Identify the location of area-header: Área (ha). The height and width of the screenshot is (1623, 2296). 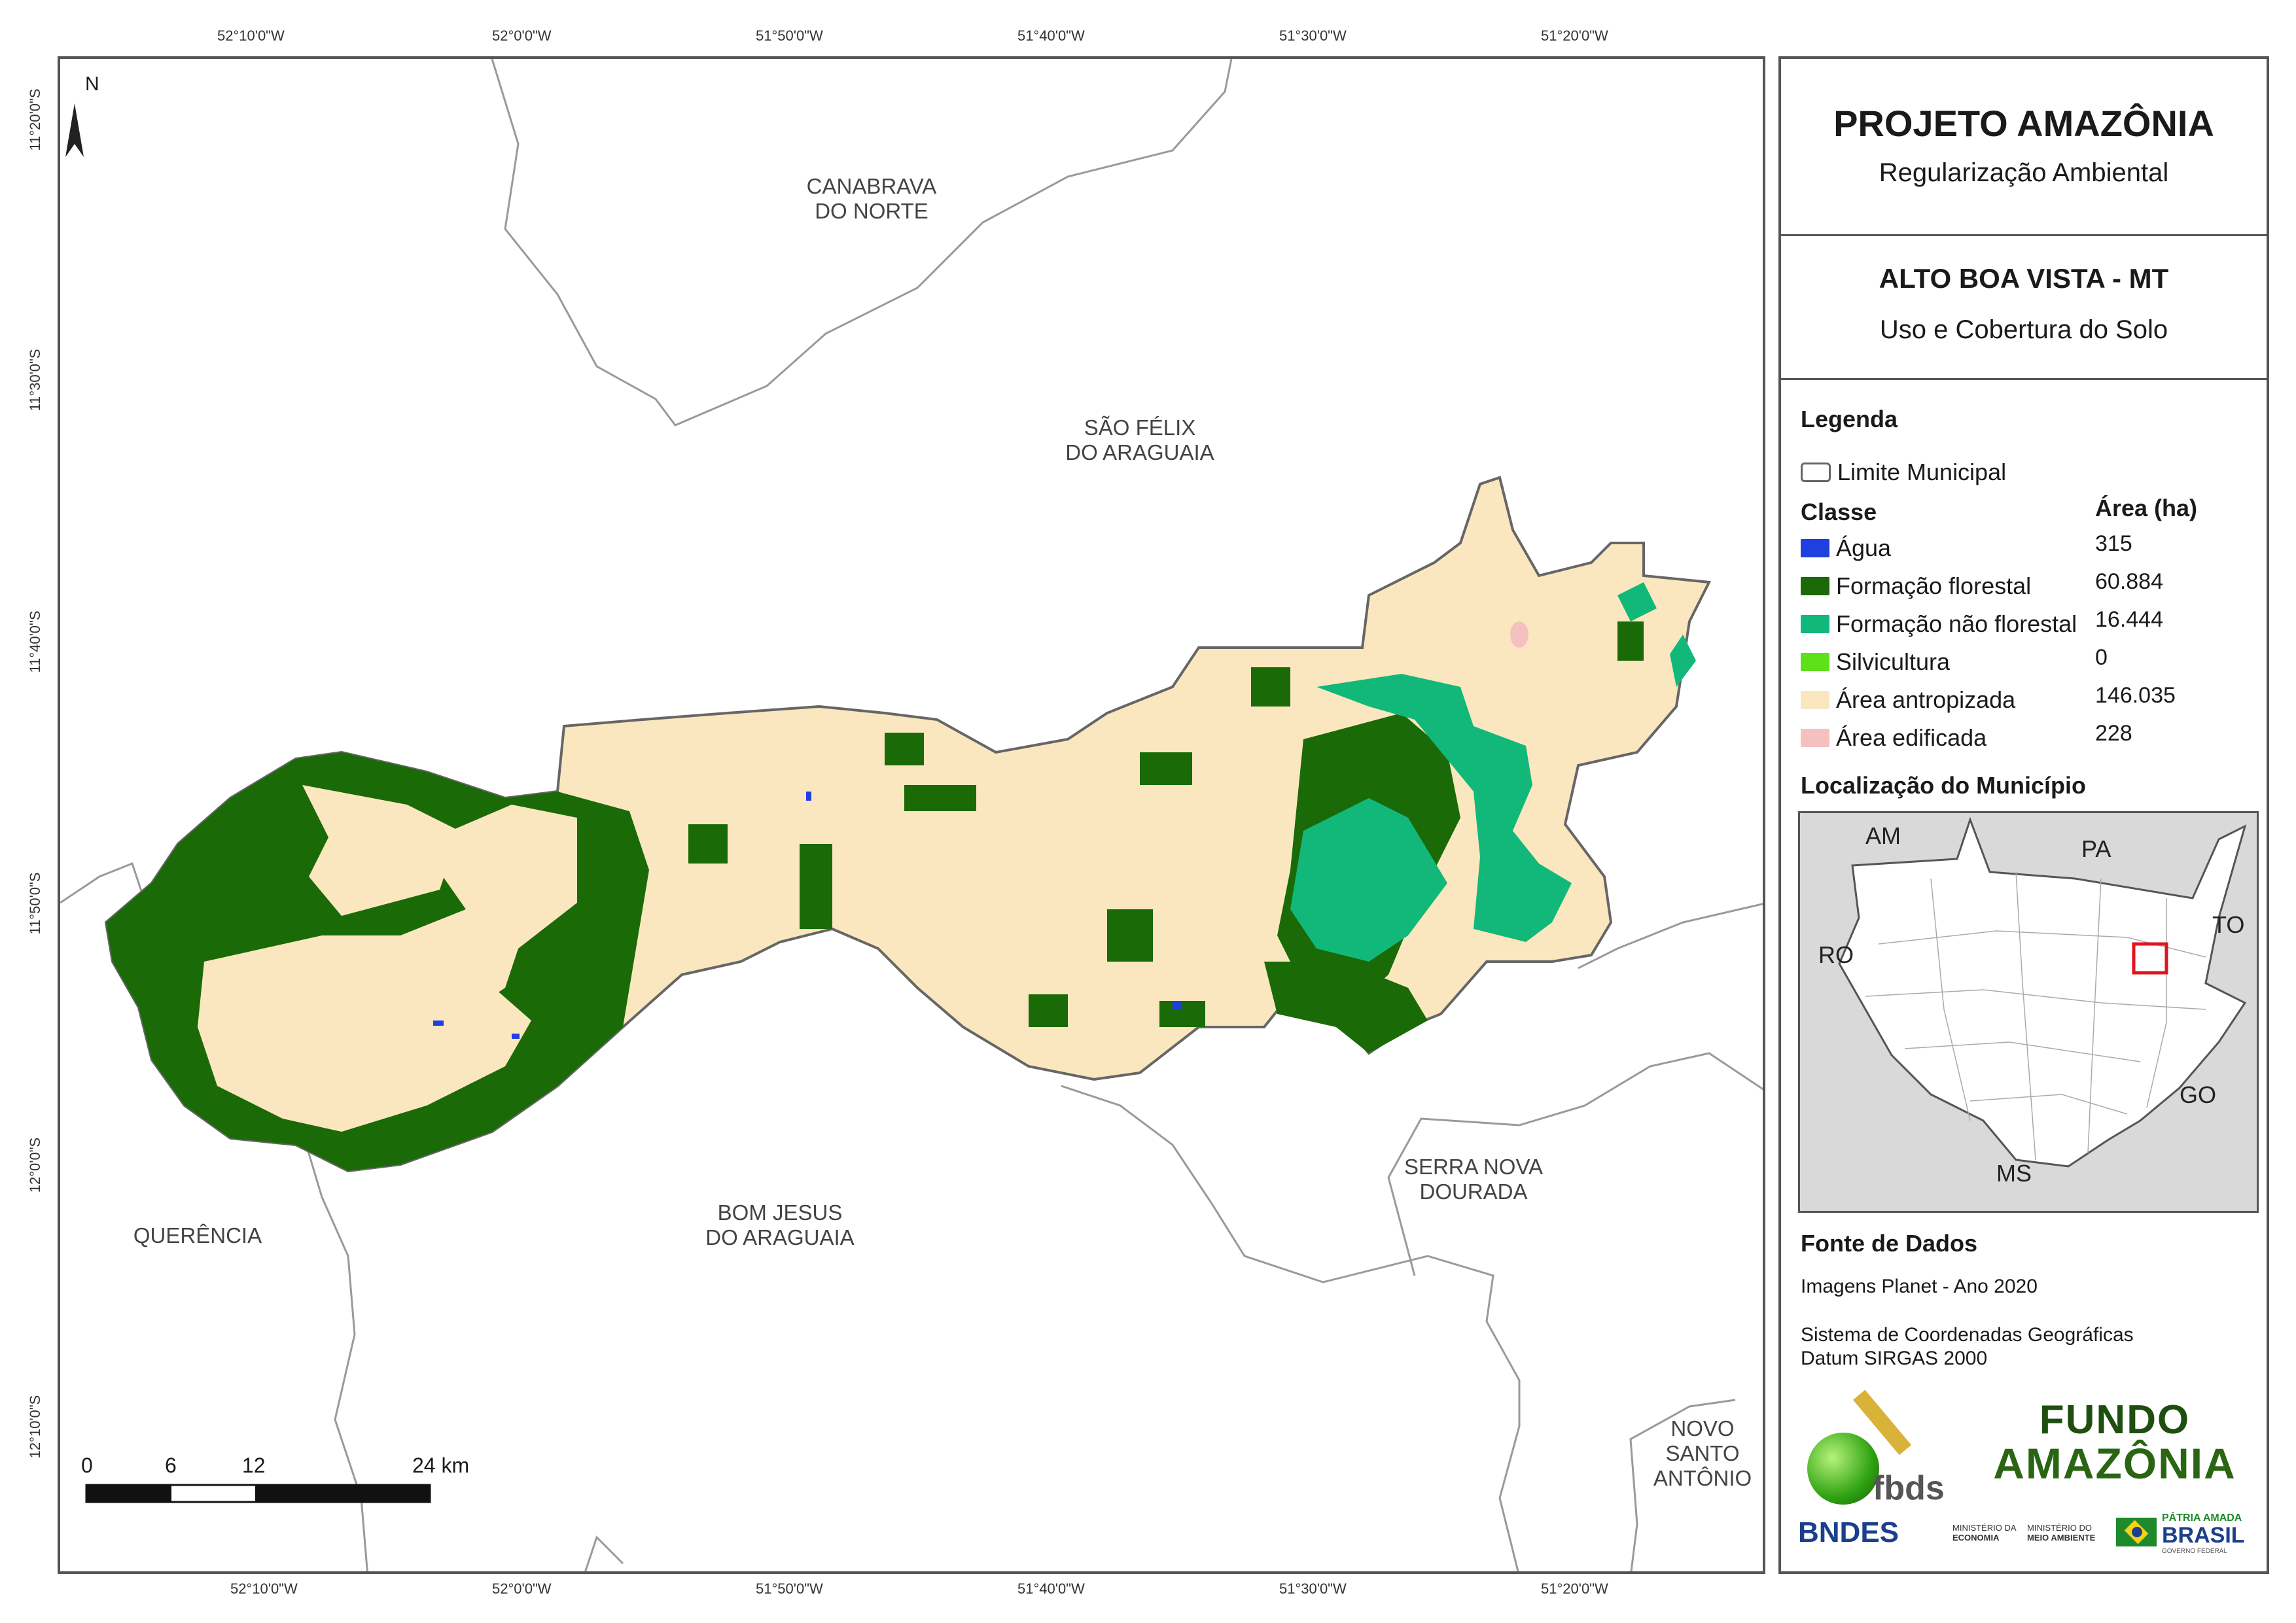
(2146, 508).